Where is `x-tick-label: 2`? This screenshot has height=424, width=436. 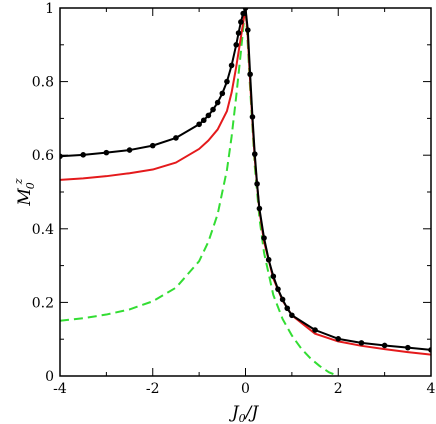
x-tick-label: 2 is located at coordinates (338, 389).